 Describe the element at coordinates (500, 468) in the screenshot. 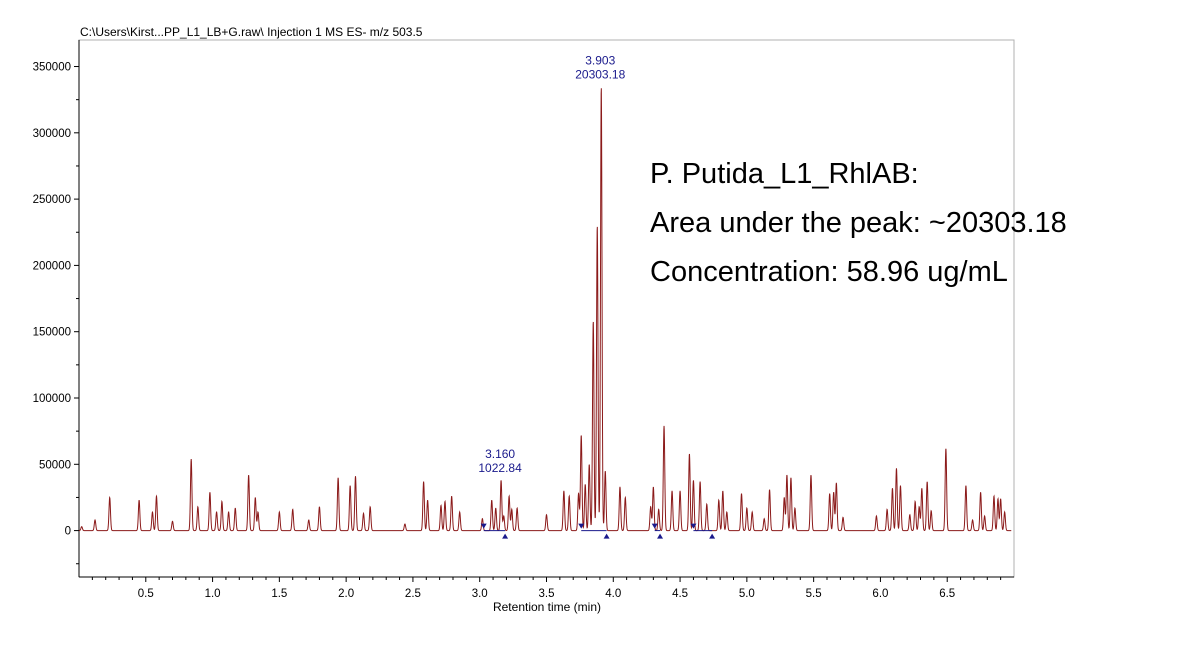

I see `peak-area-label: 1022.84` at that location.